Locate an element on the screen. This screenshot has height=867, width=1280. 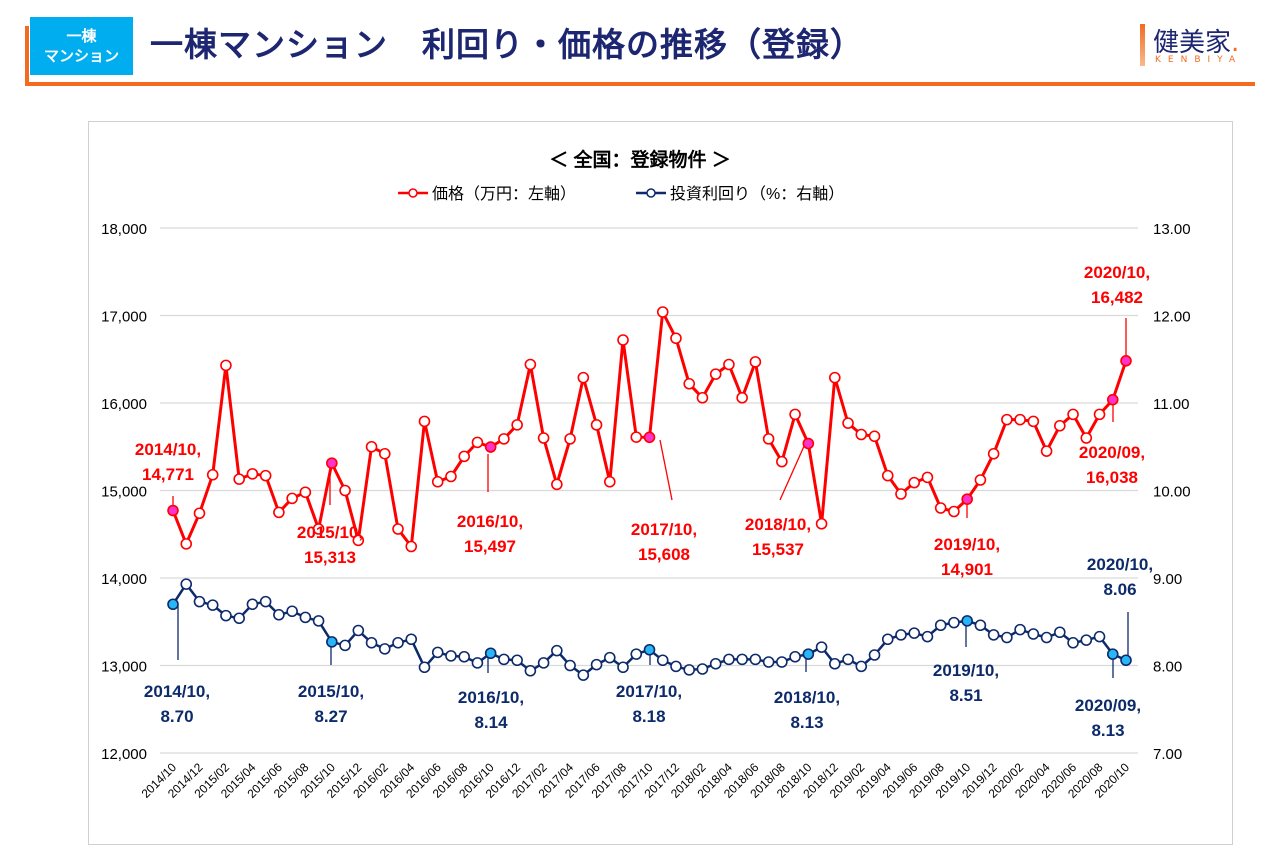
annotation-label-value: 8.13 is located at coordinates (806, 722).